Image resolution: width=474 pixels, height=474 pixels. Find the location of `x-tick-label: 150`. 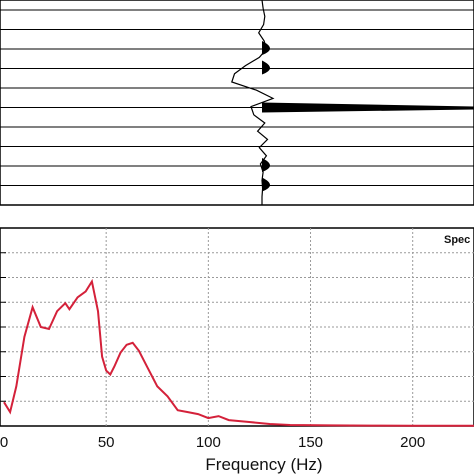

x-tick-label: 150 is located at coordinates (310, 442).